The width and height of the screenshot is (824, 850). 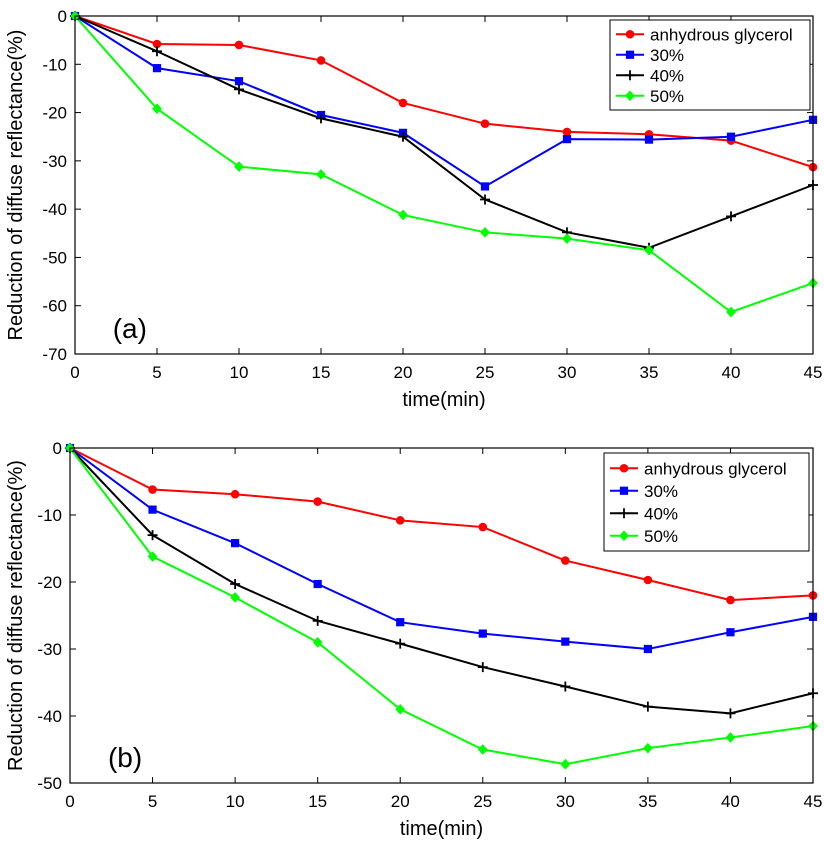 What do you see at coordinates (54, 161) in the screenshot?
I see `y-tick-label: -30` at bounding box center [54, 161].